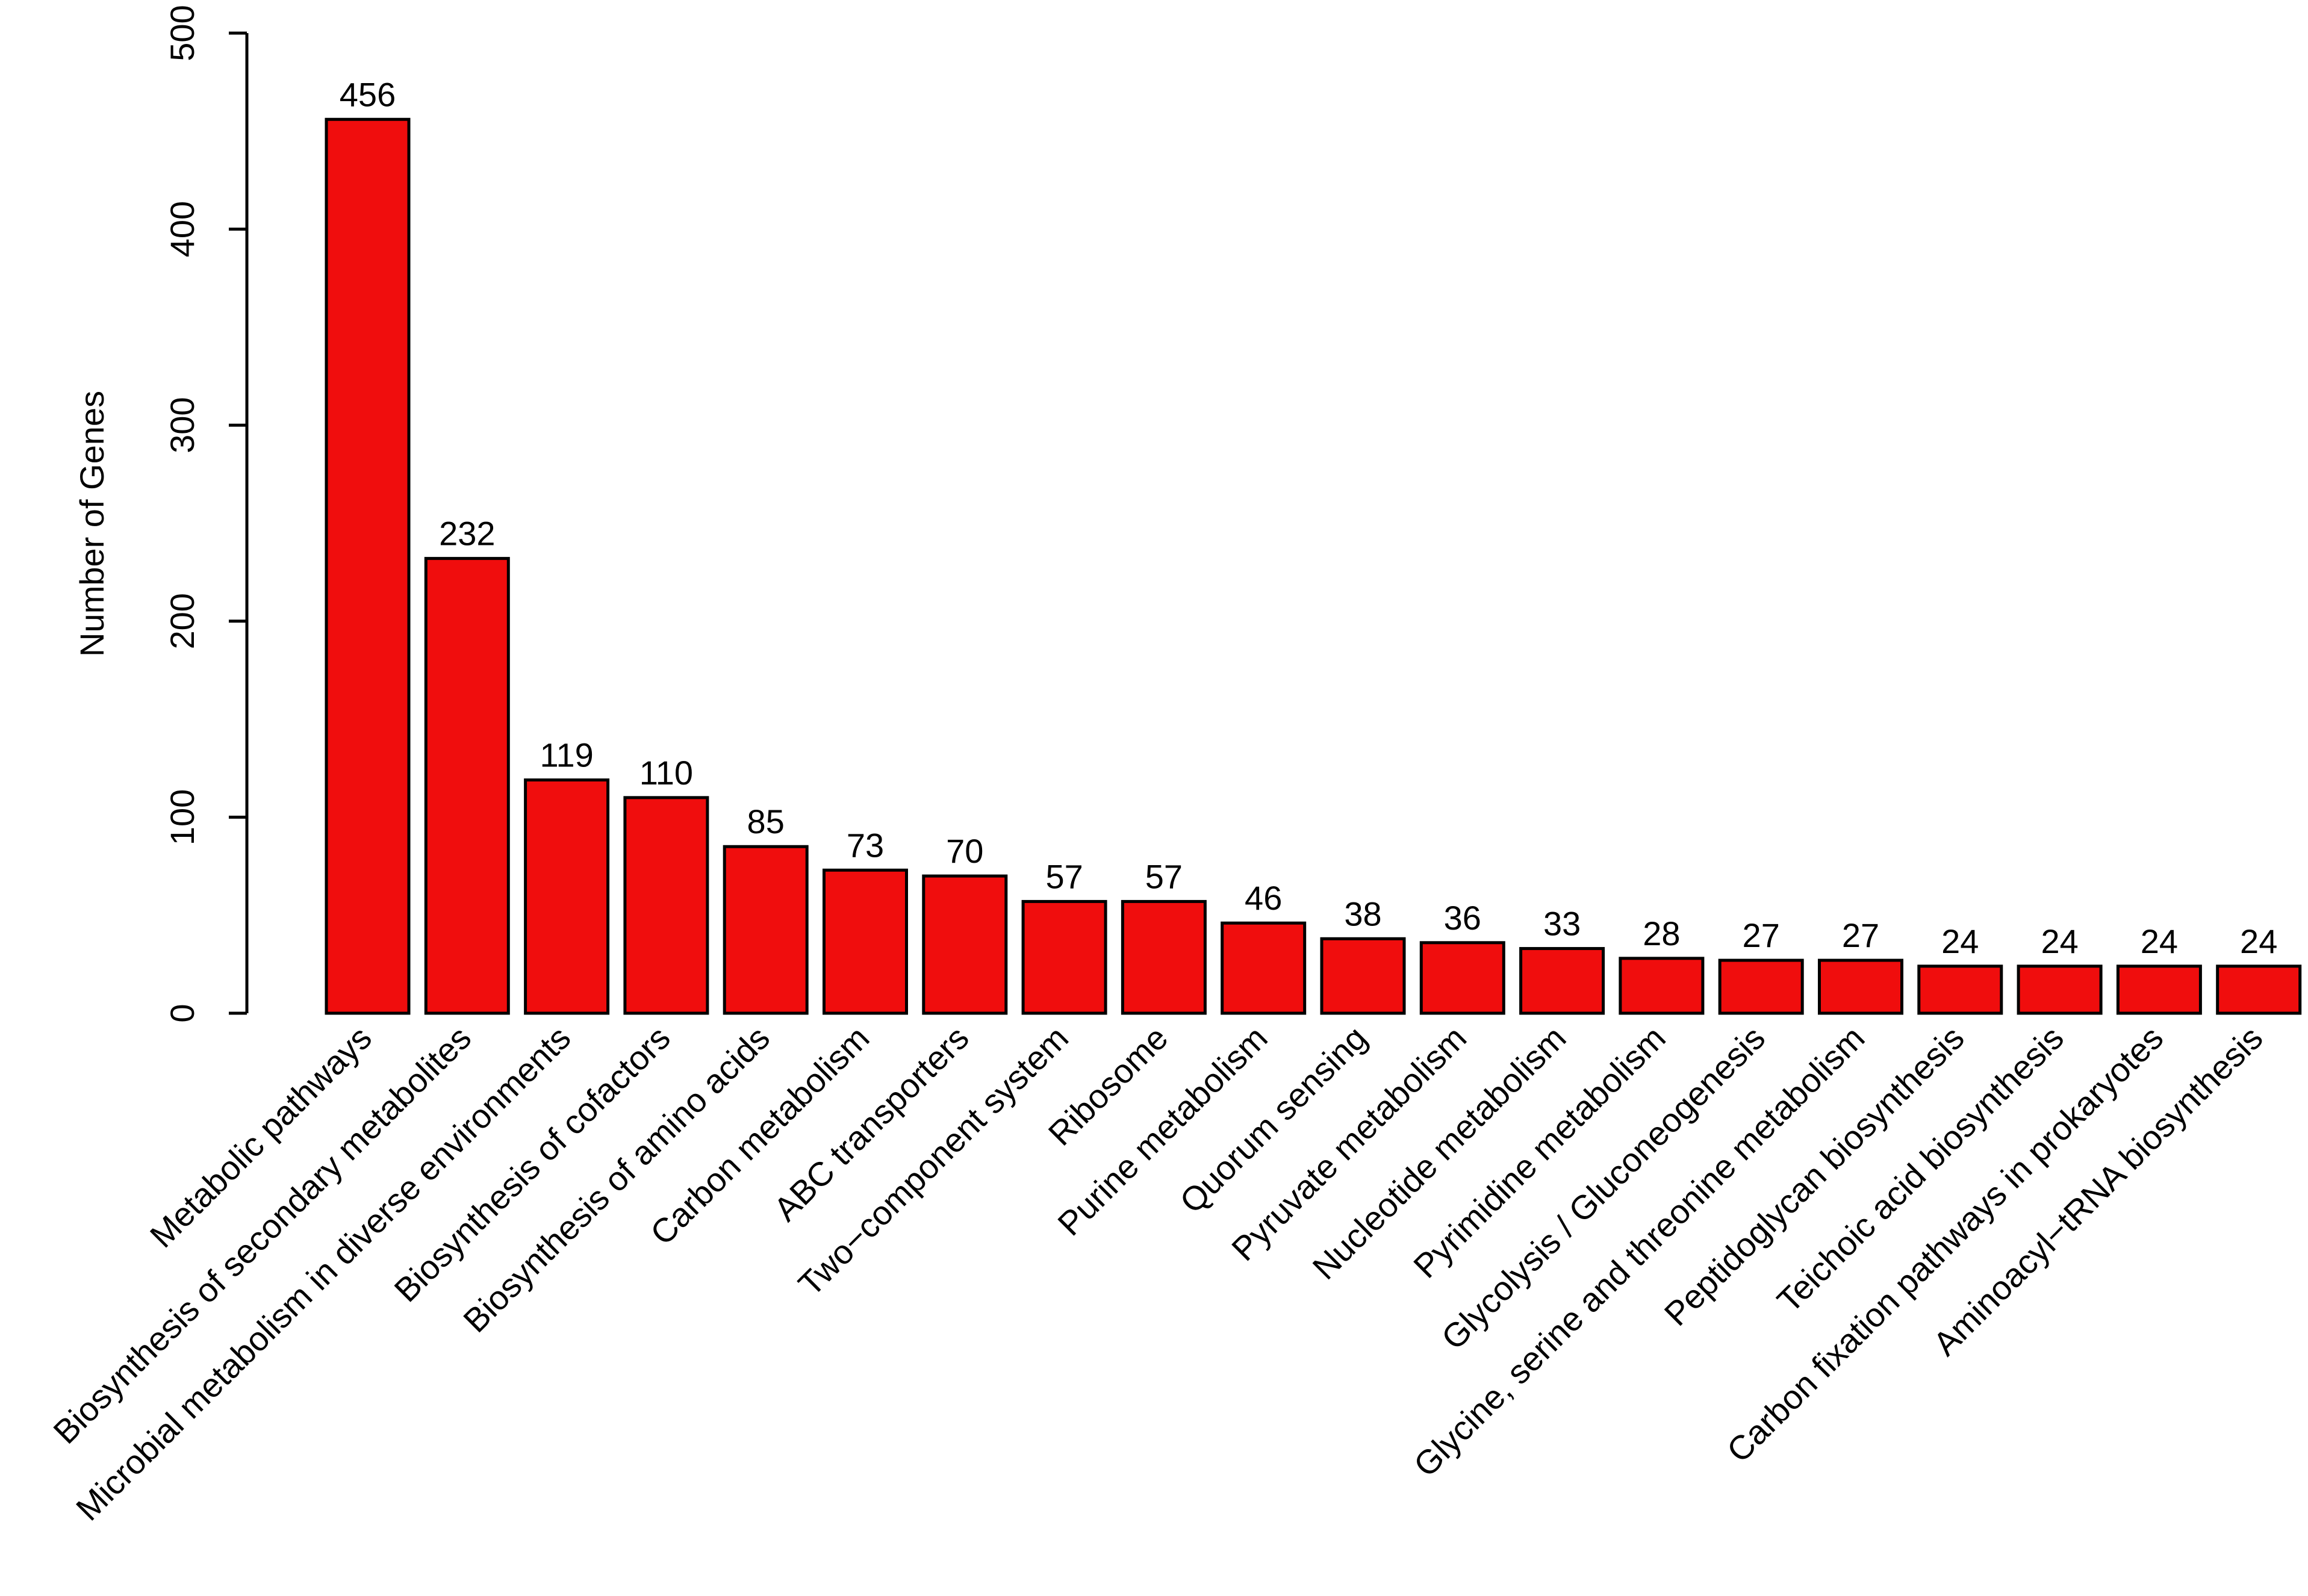  What do you see at coordinates (1264, 898) in the screenshot?
I see `bar-value-label: 46` at bounding box center [1264, 898].